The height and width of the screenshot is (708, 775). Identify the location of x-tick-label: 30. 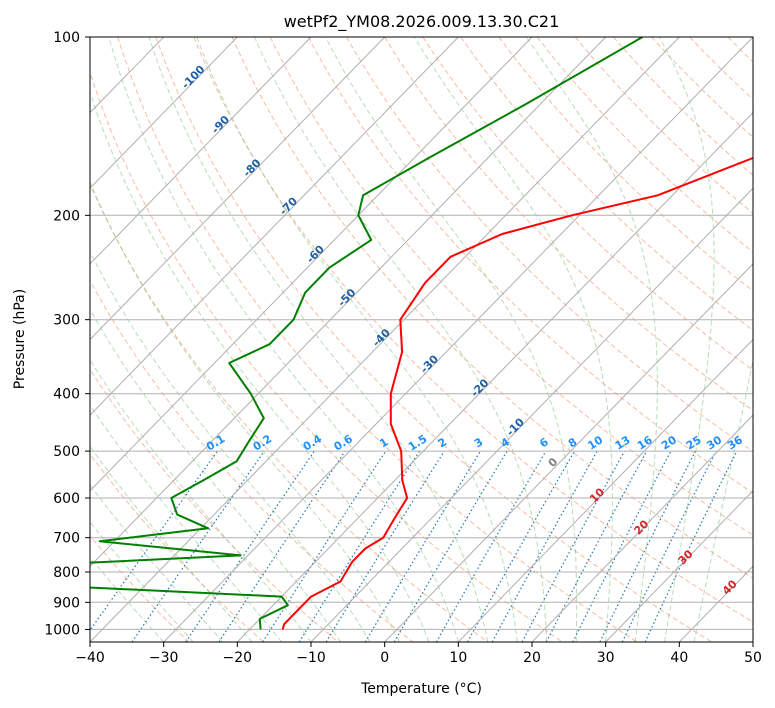
(606, 658).